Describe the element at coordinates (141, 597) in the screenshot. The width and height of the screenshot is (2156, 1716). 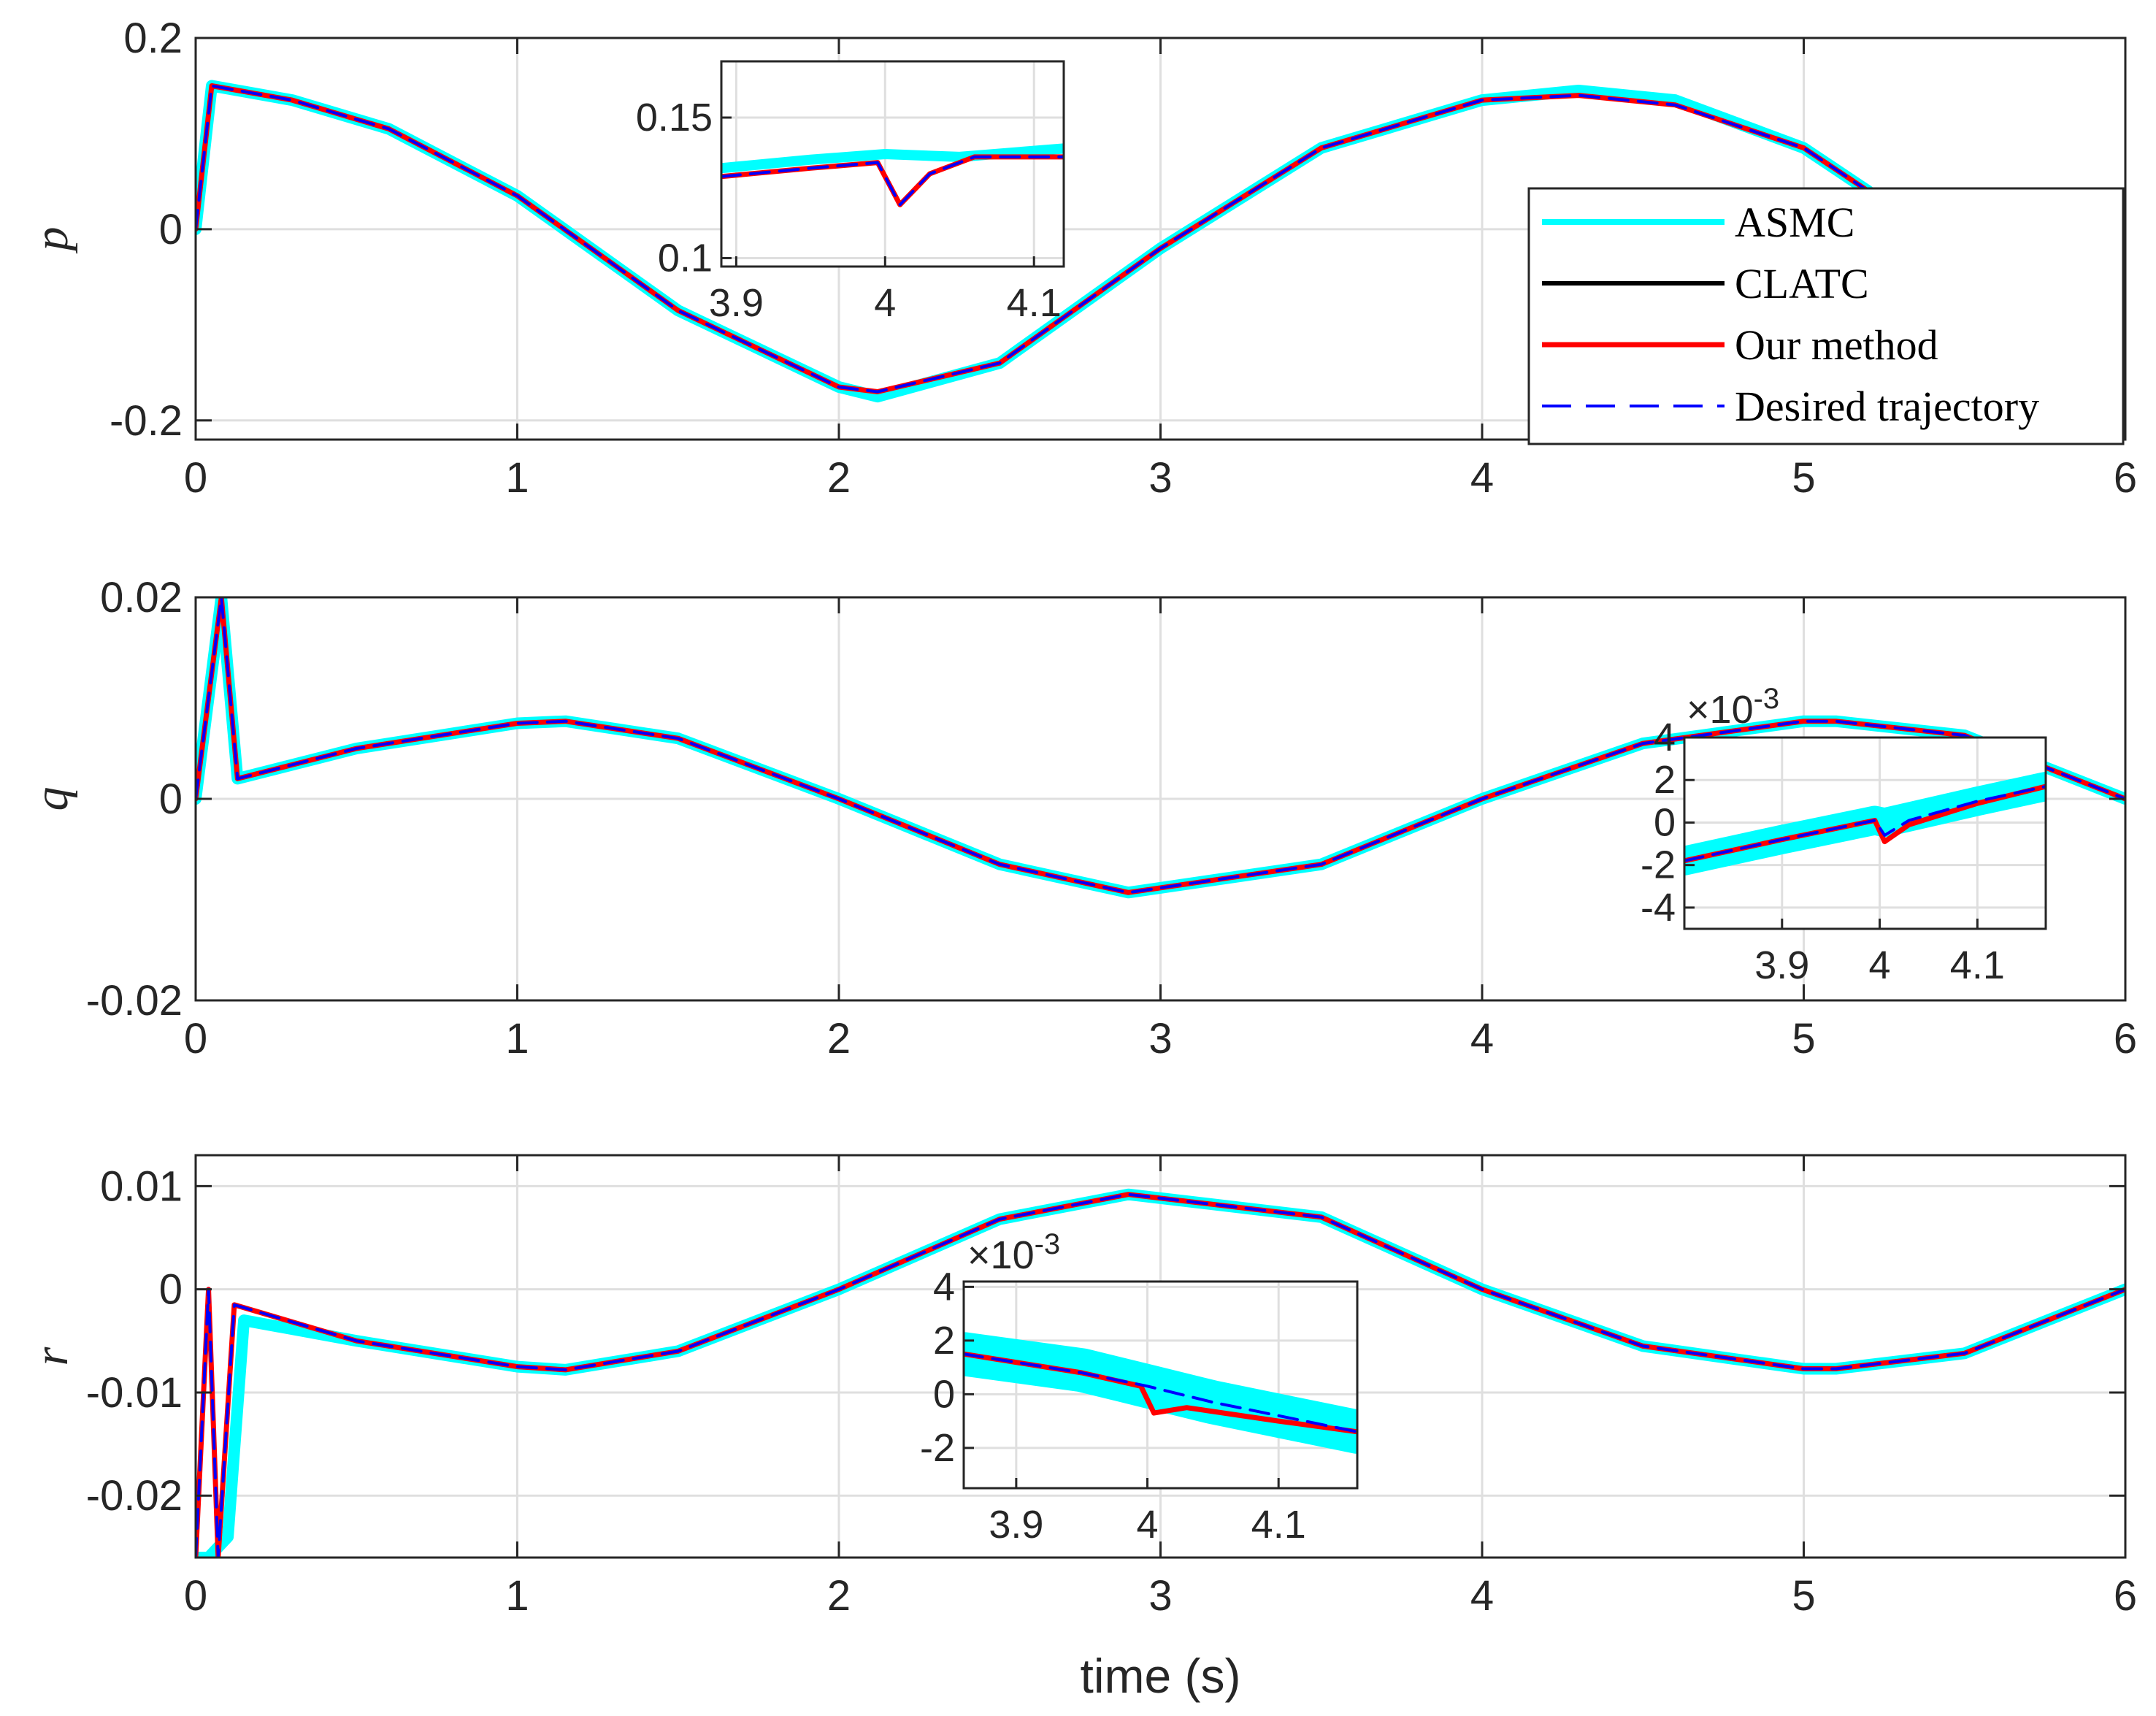
I see `y-tick-label: 0.02` at that location.